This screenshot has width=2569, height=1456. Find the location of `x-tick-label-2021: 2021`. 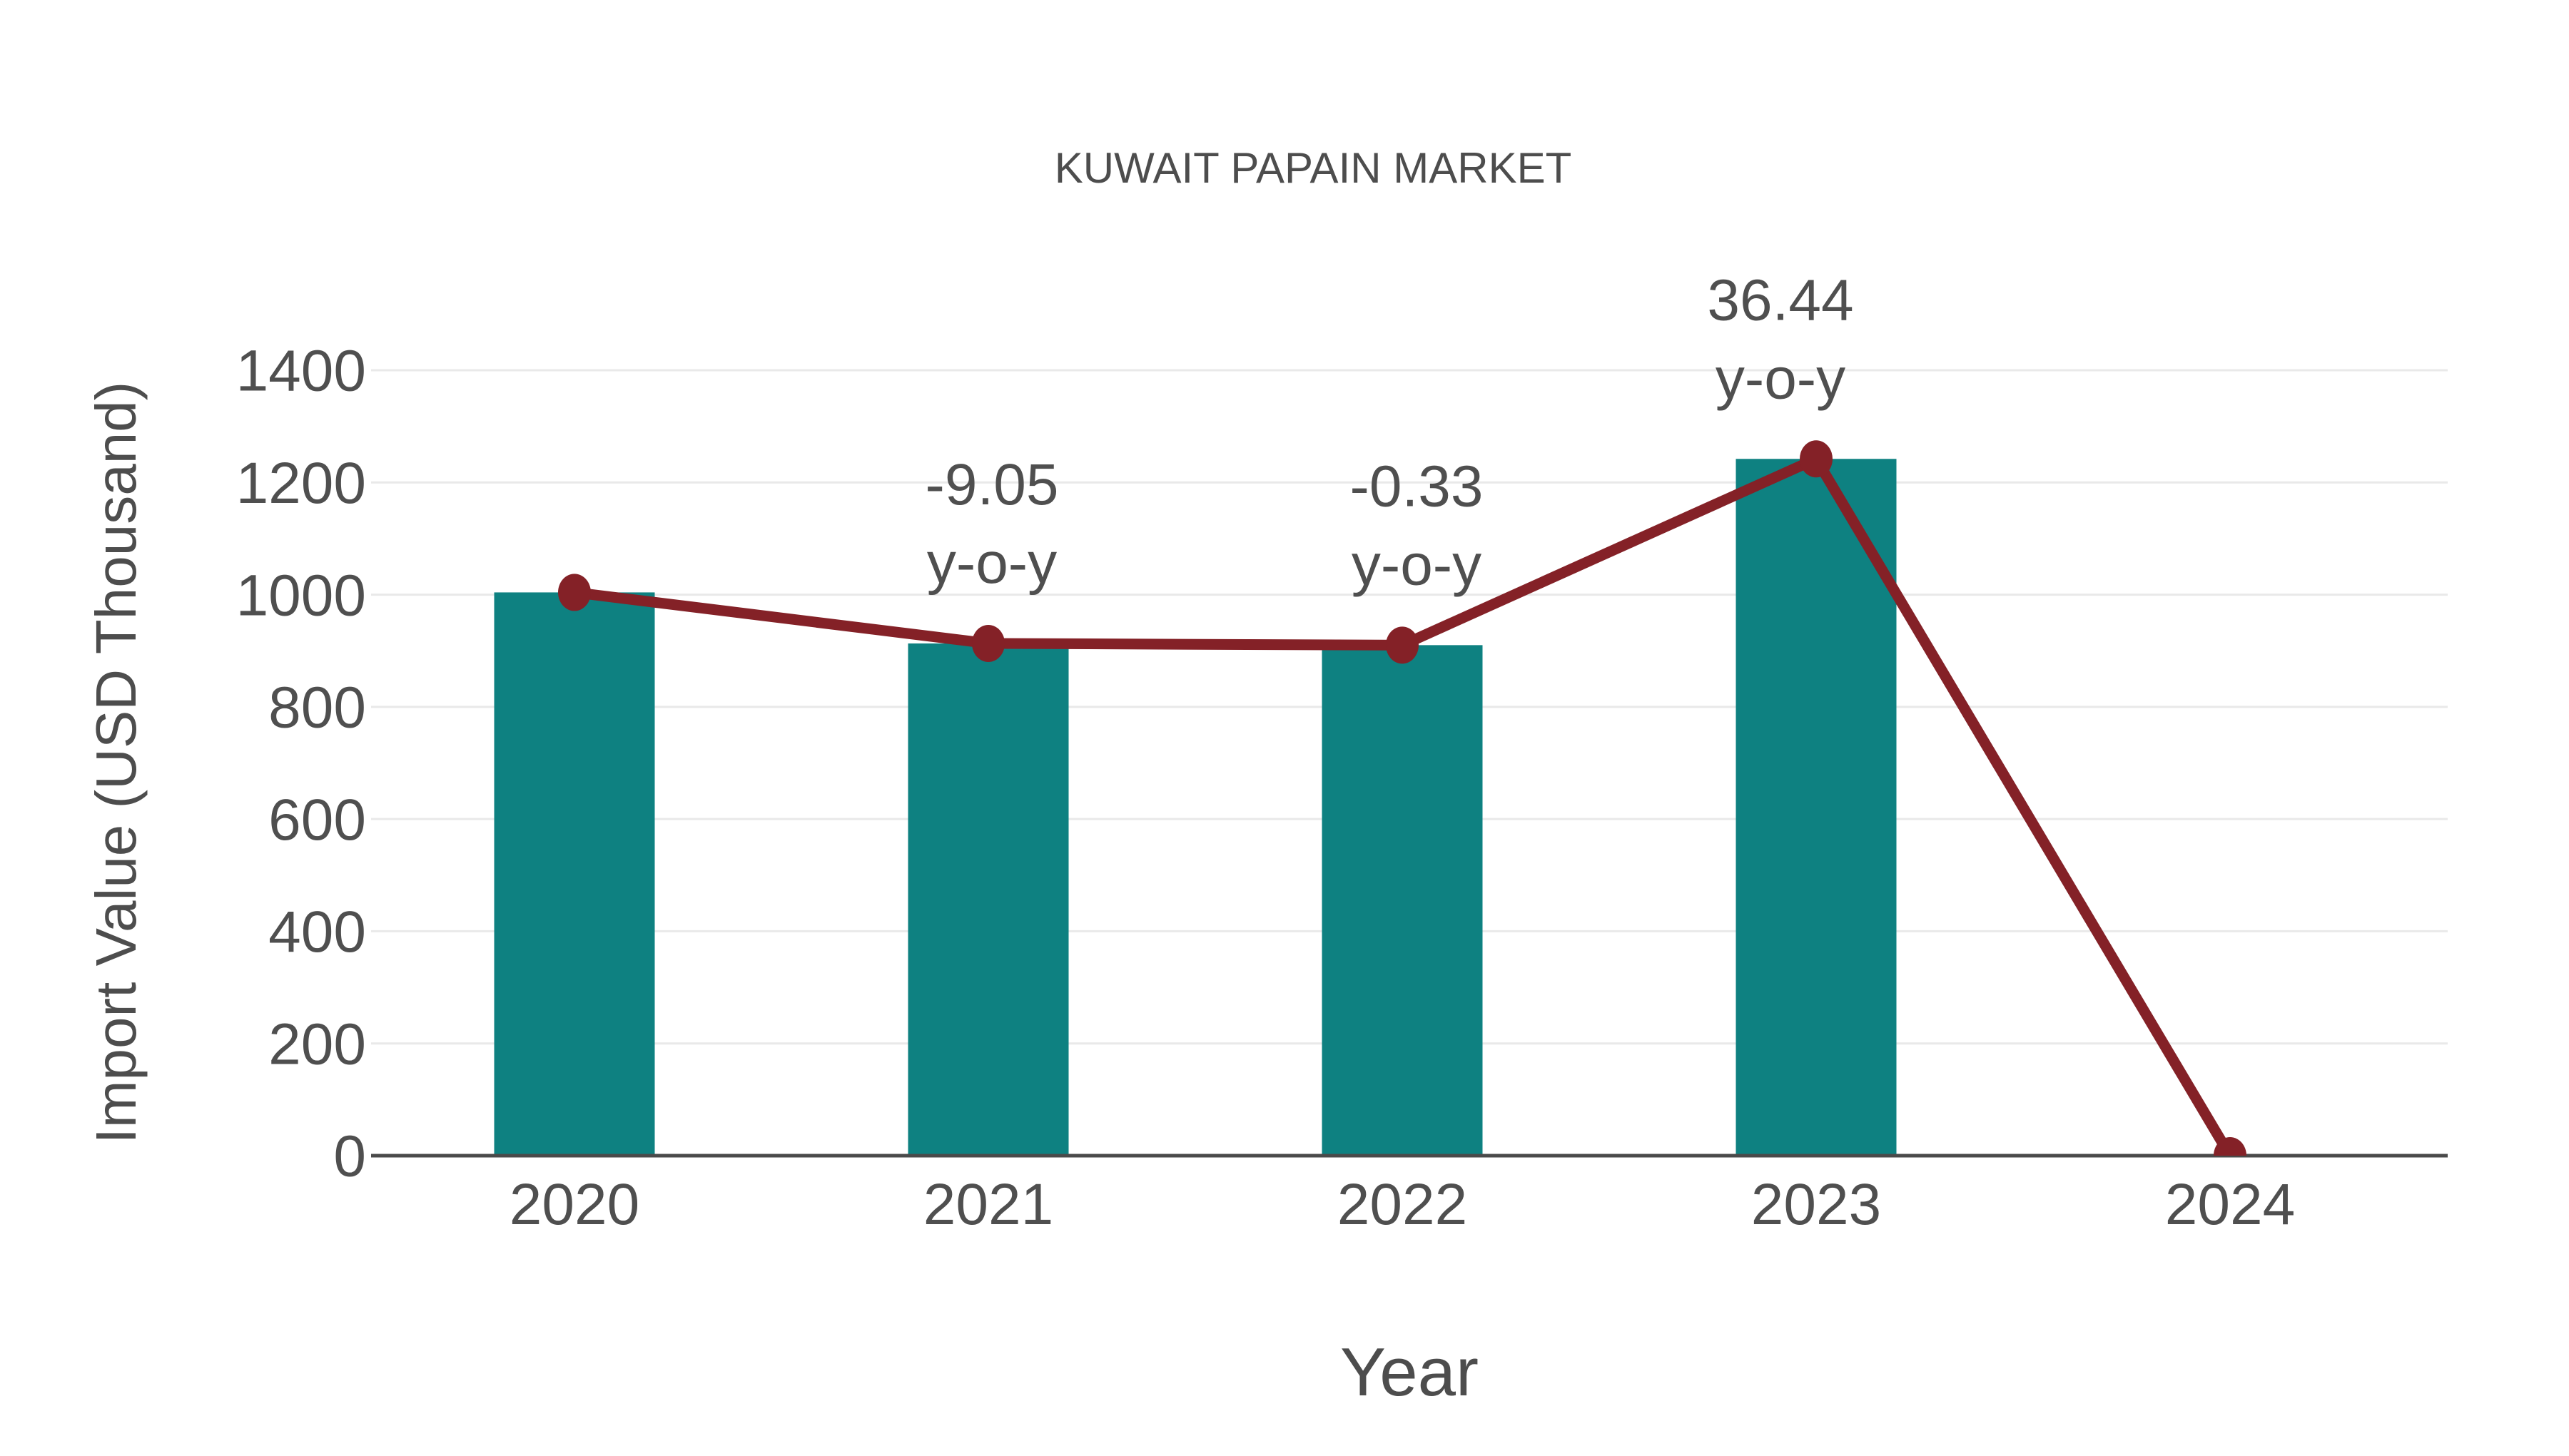

x-tick-label-2021: 2021 is located at coordinates (988, 1204).